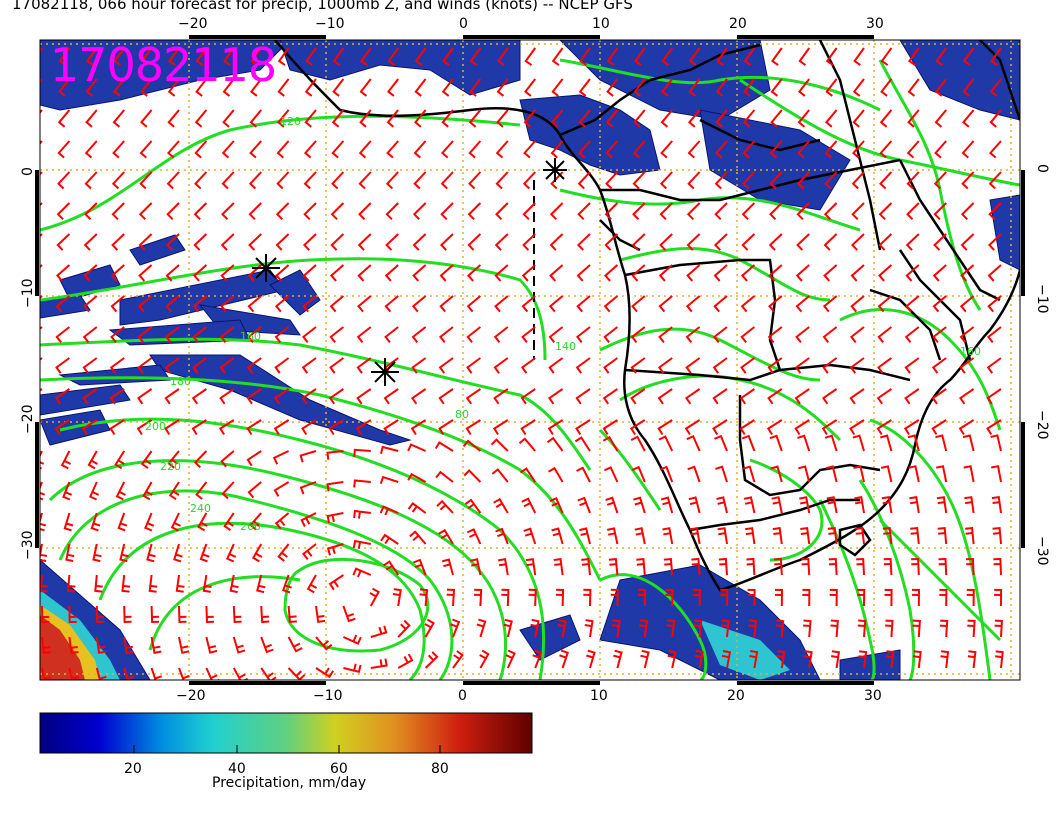  I want to click on lon-label: 20, so click(738, 24).